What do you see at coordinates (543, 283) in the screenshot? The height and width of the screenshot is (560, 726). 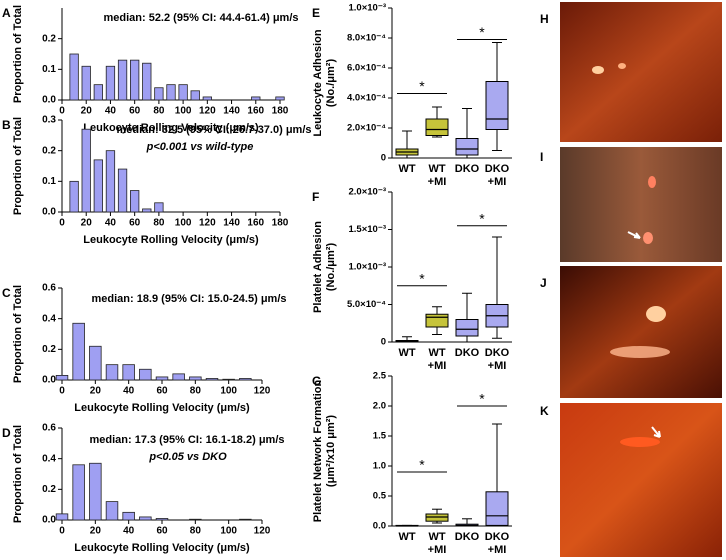 I see `panel-letter: J` at bounding box center [543, 283].